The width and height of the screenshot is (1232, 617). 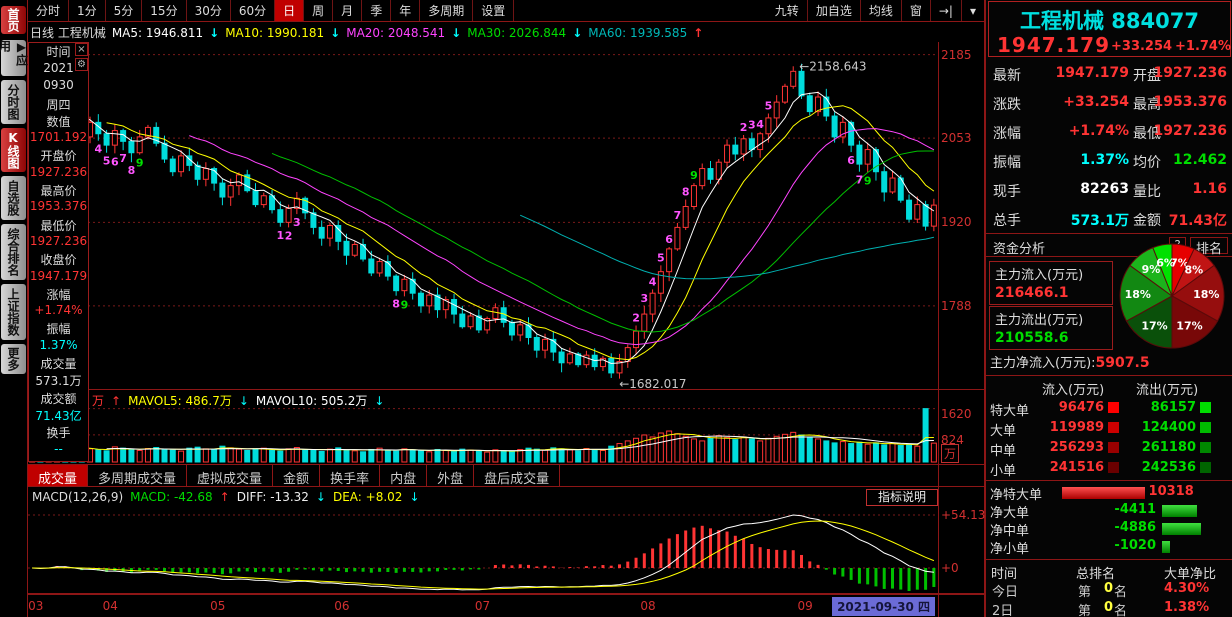 What do you see at coordinates (517, 476) in the screenshot?
I see `volume-tab-盘后成交量: 盘后成交量` at bounding box center [517, 476].